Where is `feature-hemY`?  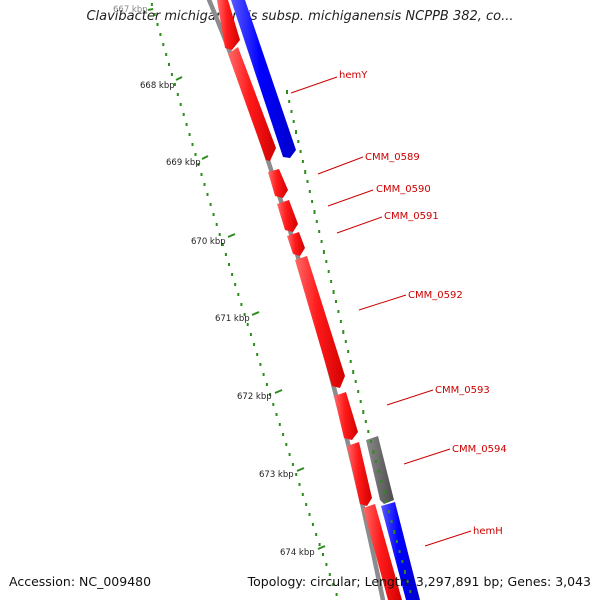 feature-hemY is located at coordinates (252, 104).